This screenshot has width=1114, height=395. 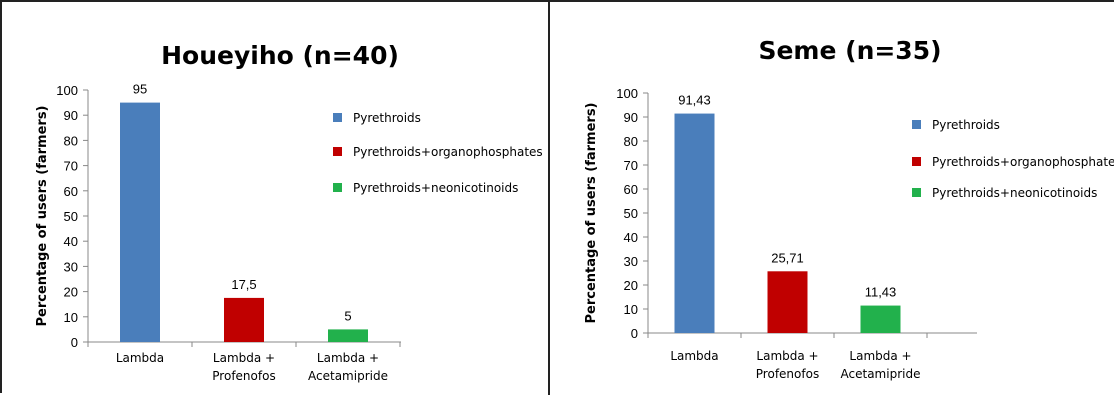 I want to click on data-label: 91,43, so click(x=694, y=100).